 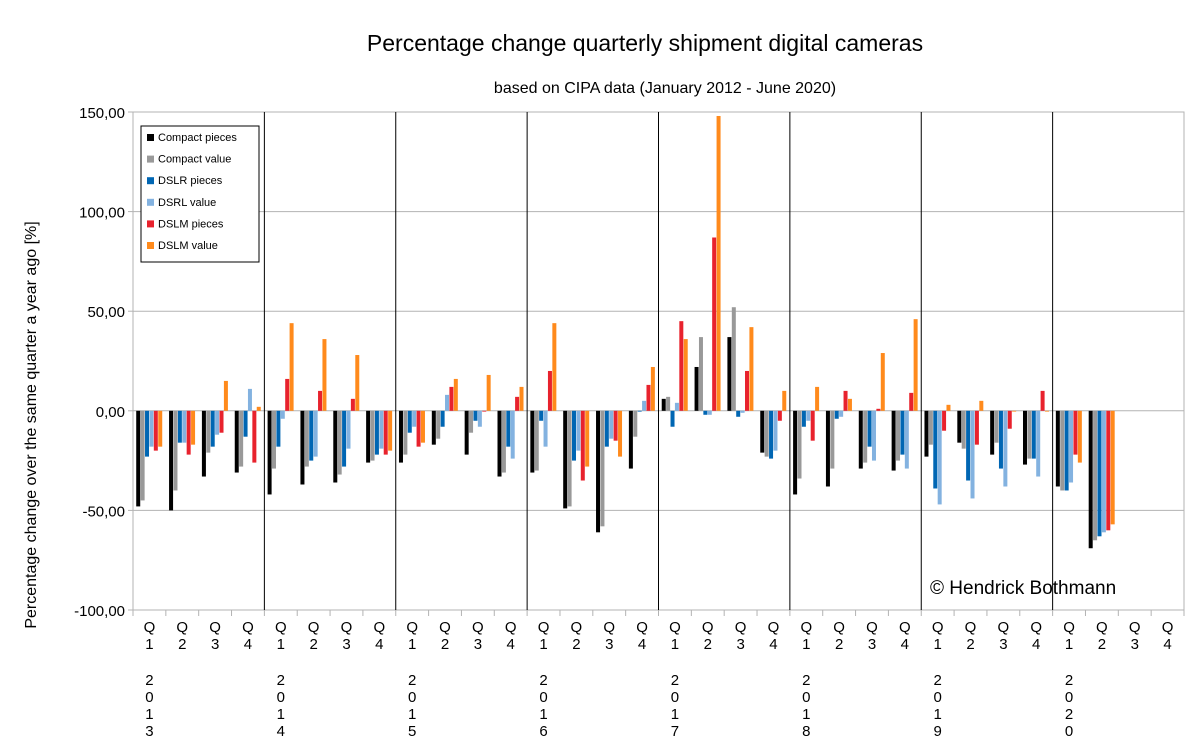 I want to click on x-year-label: 1, so click(x=149, y=714).